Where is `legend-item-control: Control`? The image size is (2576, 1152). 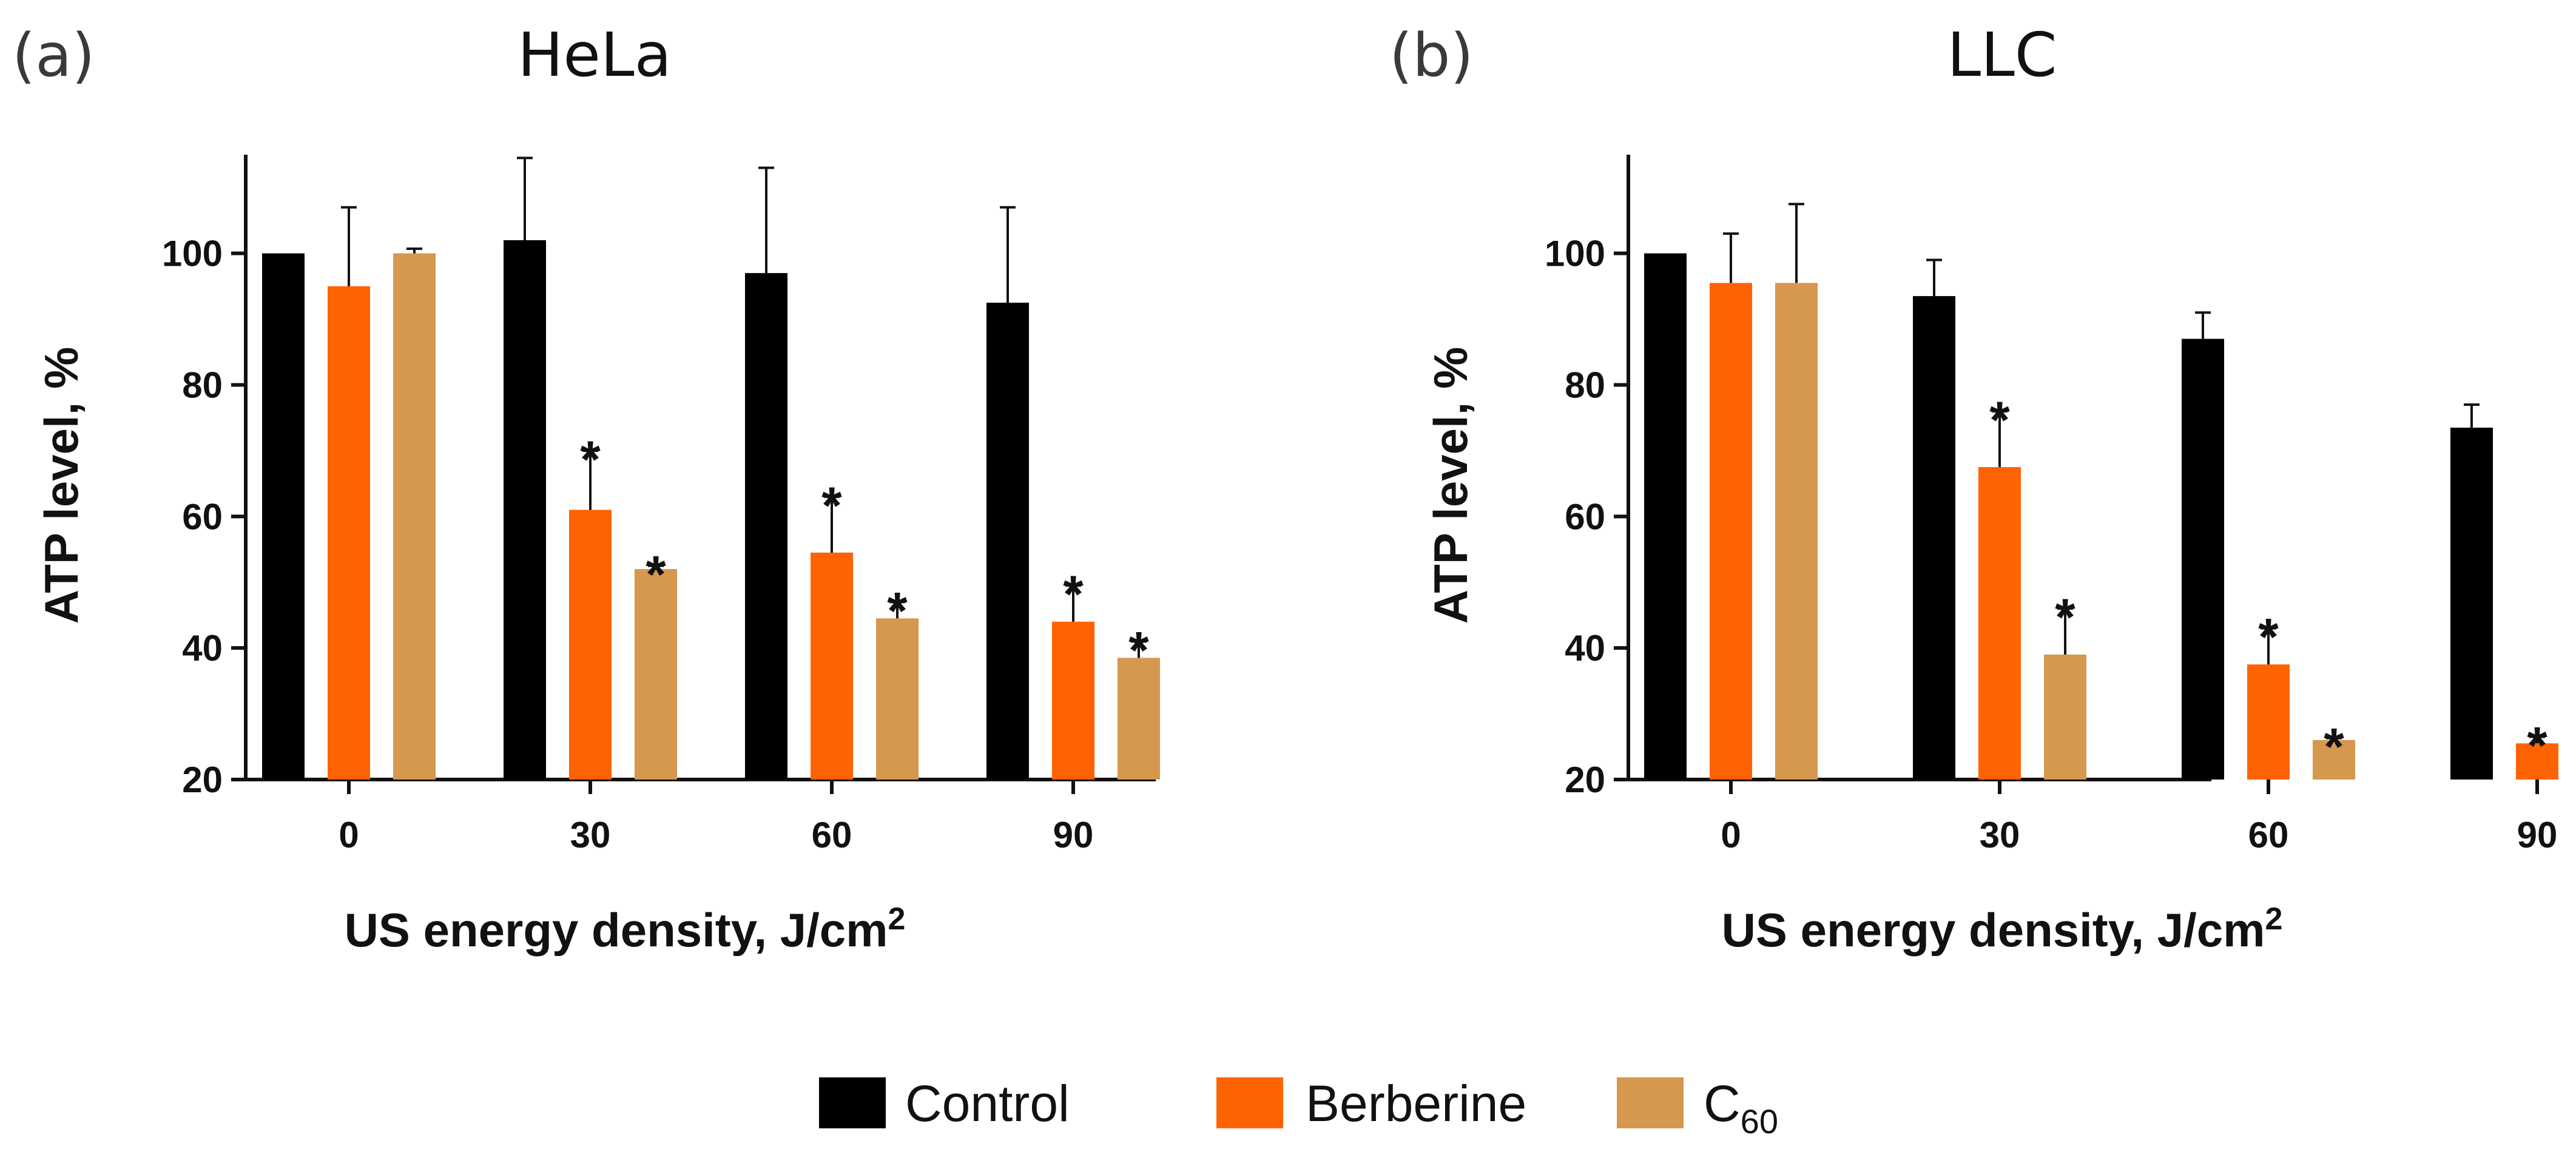 legend-item-control: Control is located at coordinates (945, 1103).